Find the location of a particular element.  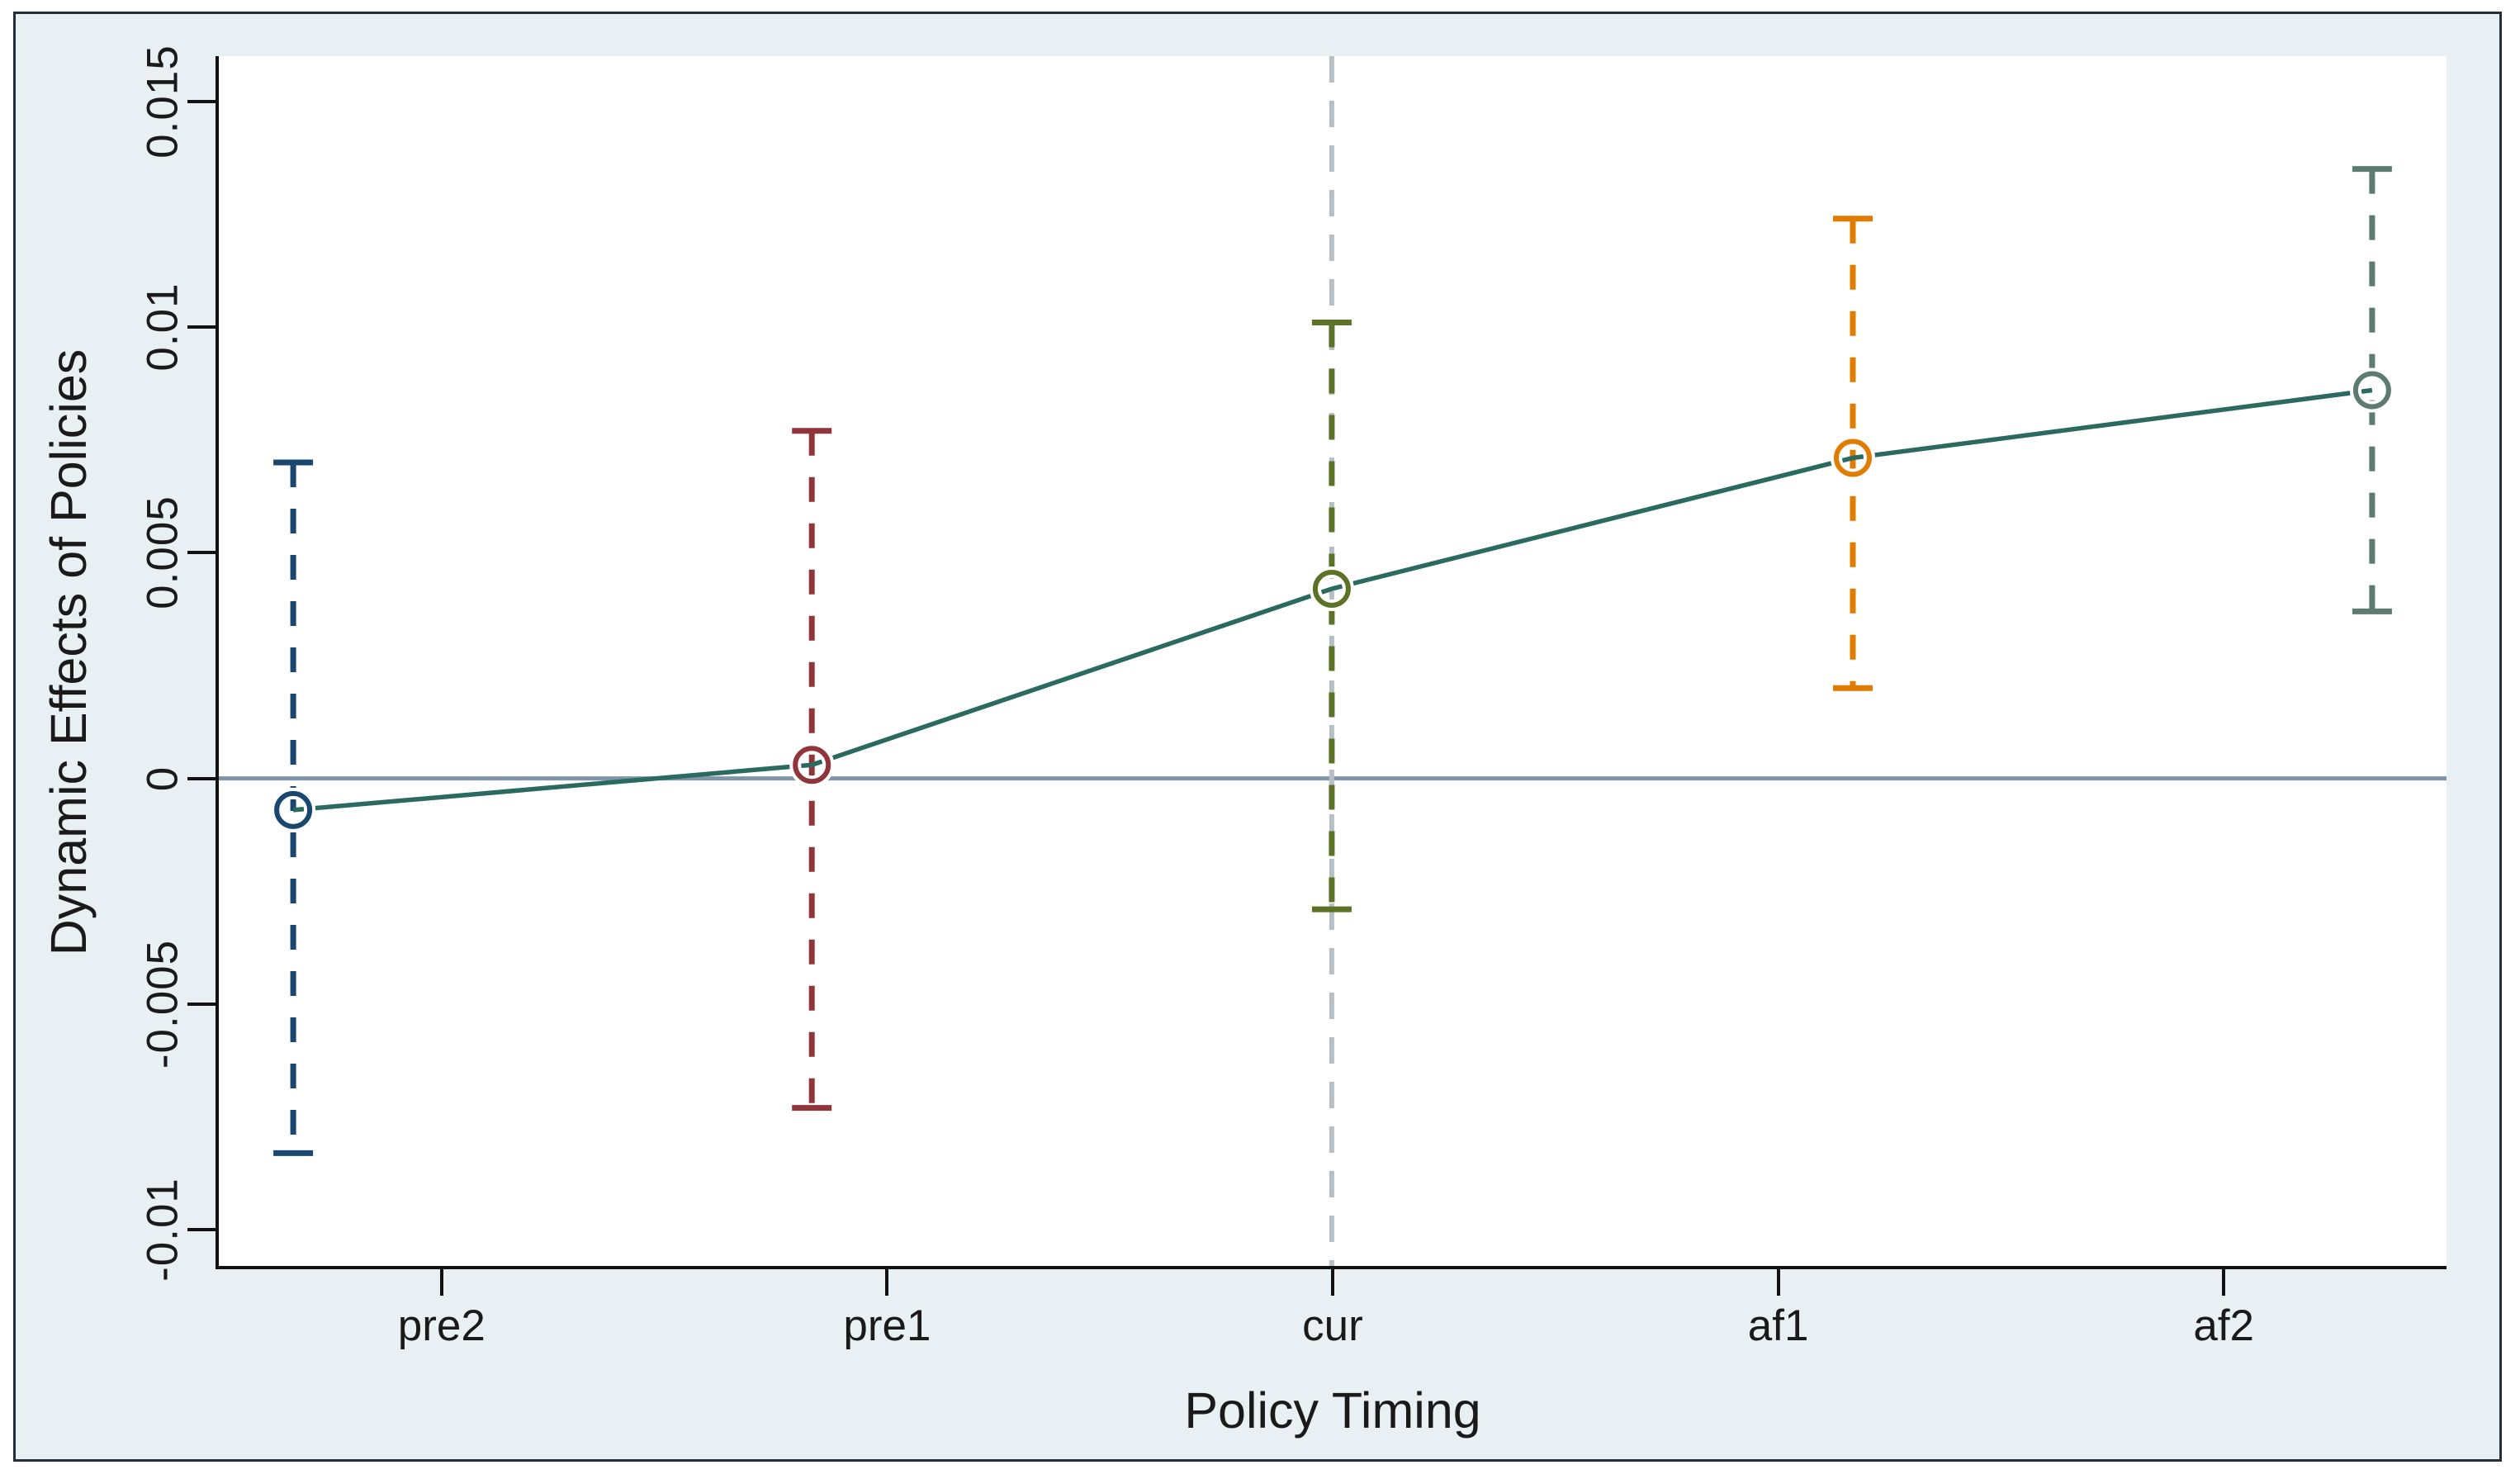

marker-pre2 is located at coordinates (293, 809).